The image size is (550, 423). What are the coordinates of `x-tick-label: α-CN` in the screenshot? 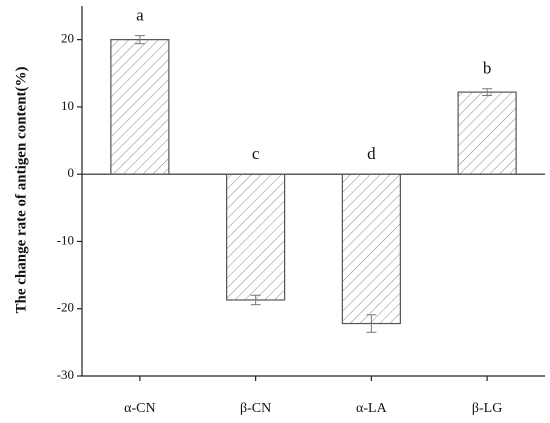 It's located at (139, 408).